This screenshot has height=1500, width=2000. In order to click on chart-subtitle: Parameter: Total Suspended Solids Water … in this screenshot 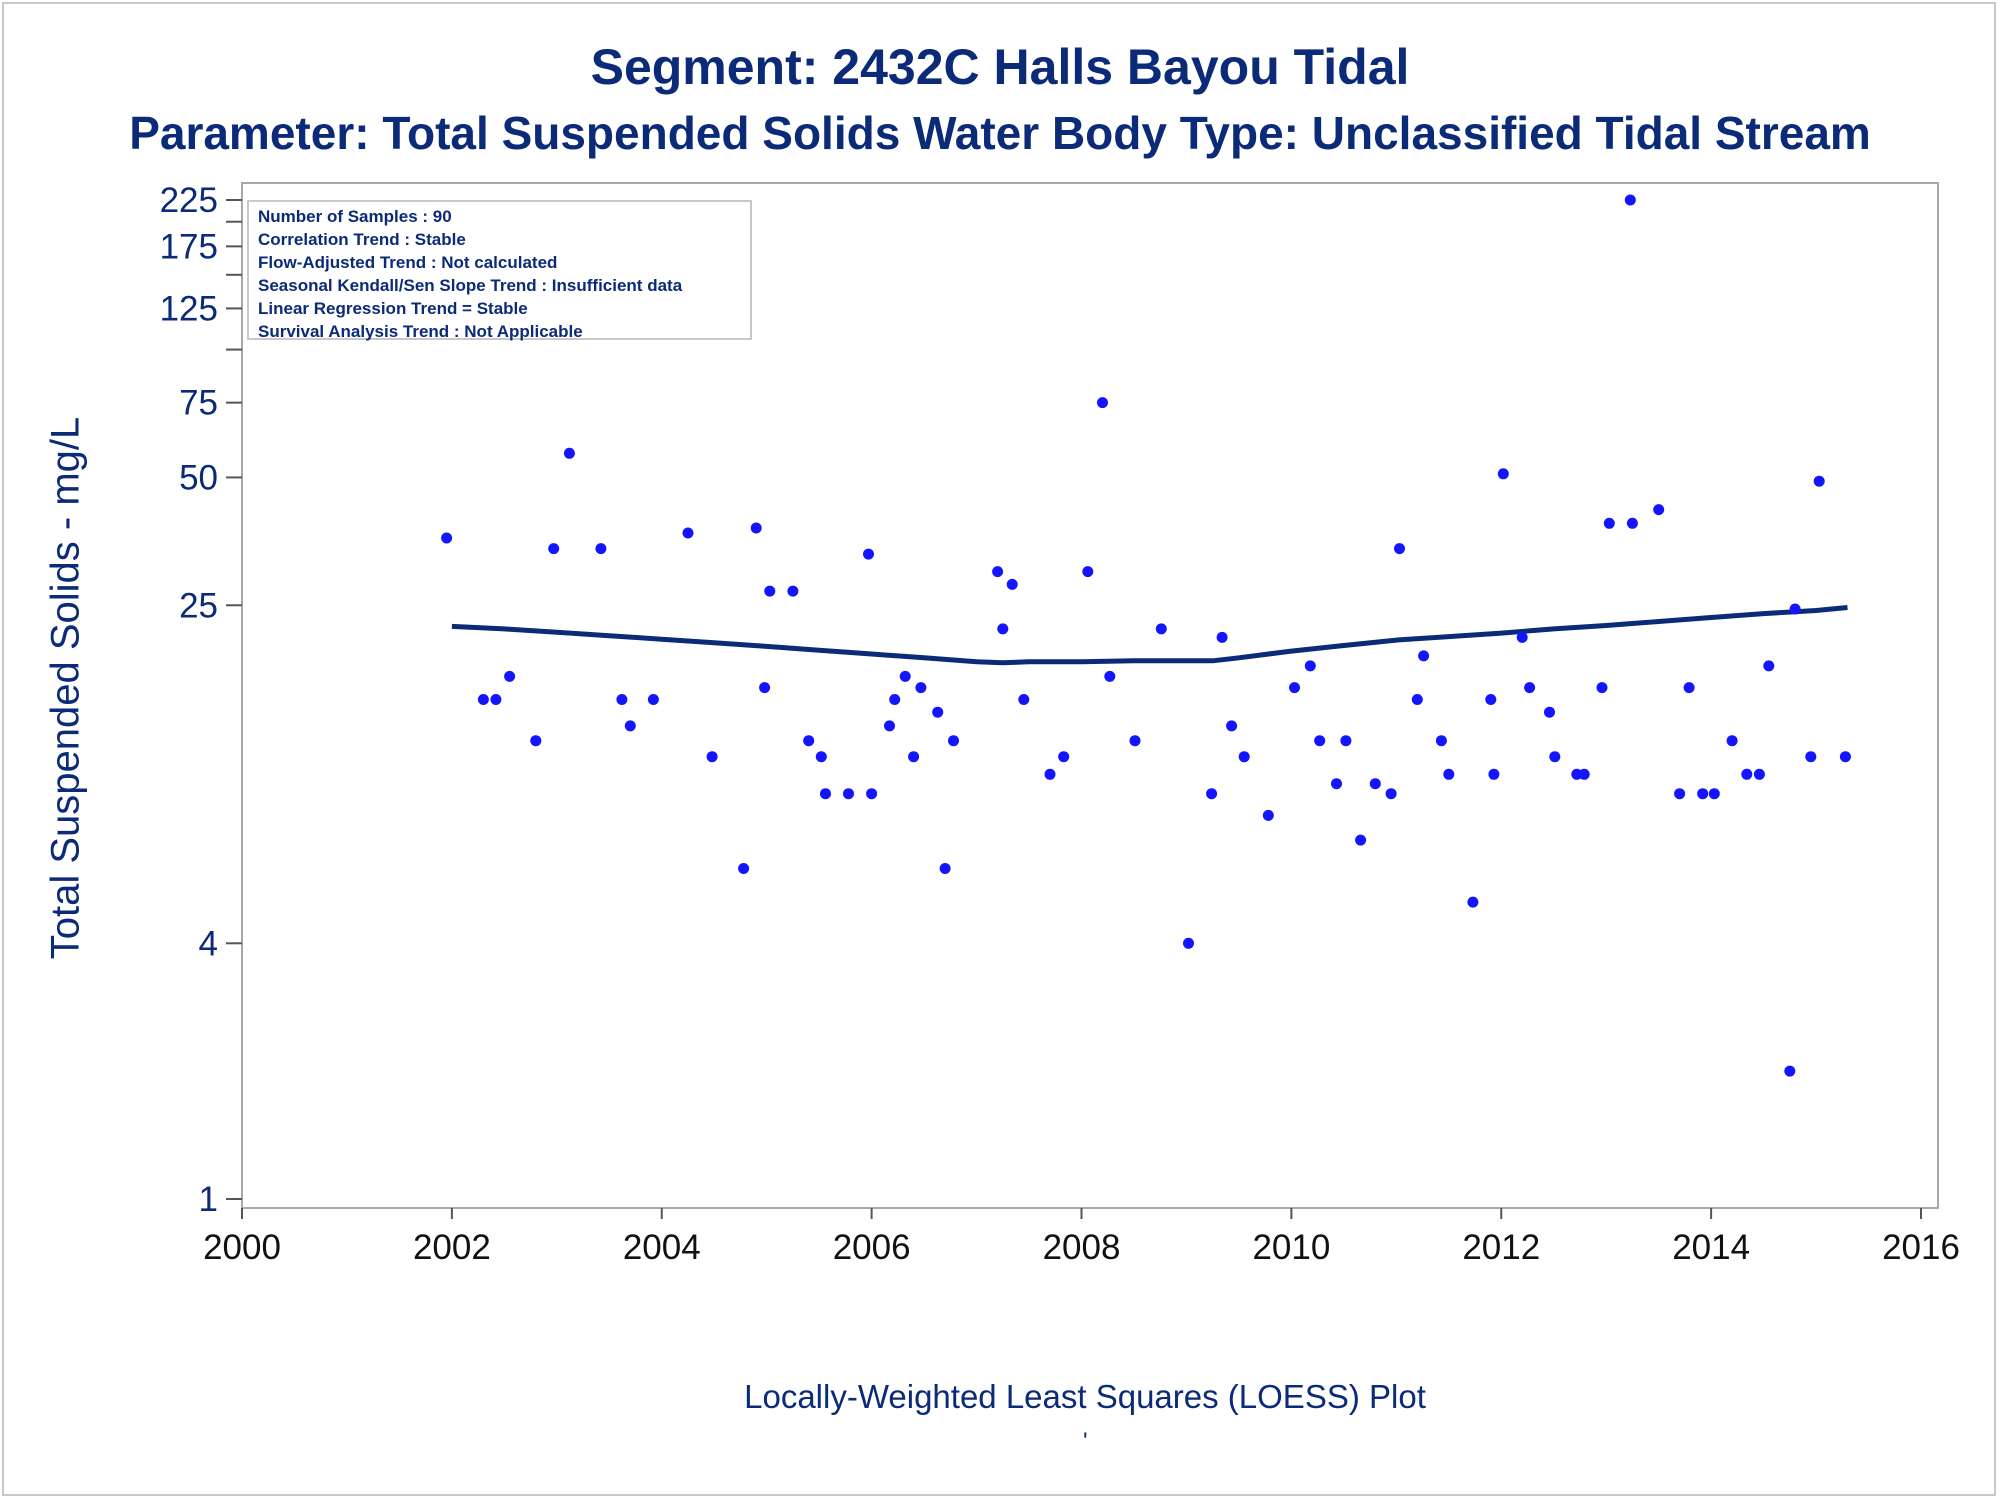, I will do `click(1000, 133)`.